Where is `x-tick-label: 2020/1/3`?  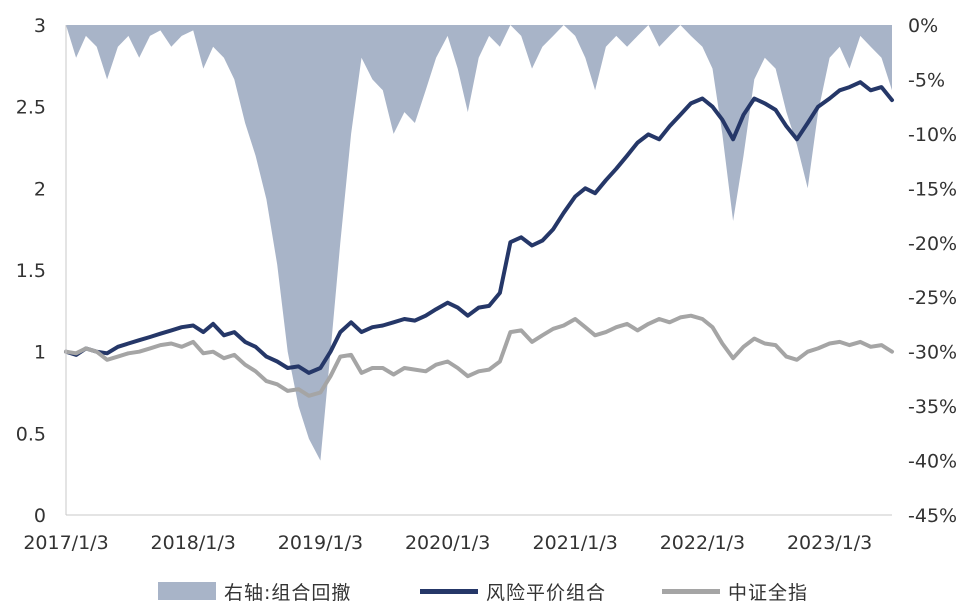
x-tick-label: 2020/1/3 is located at coordinates (447, 543).